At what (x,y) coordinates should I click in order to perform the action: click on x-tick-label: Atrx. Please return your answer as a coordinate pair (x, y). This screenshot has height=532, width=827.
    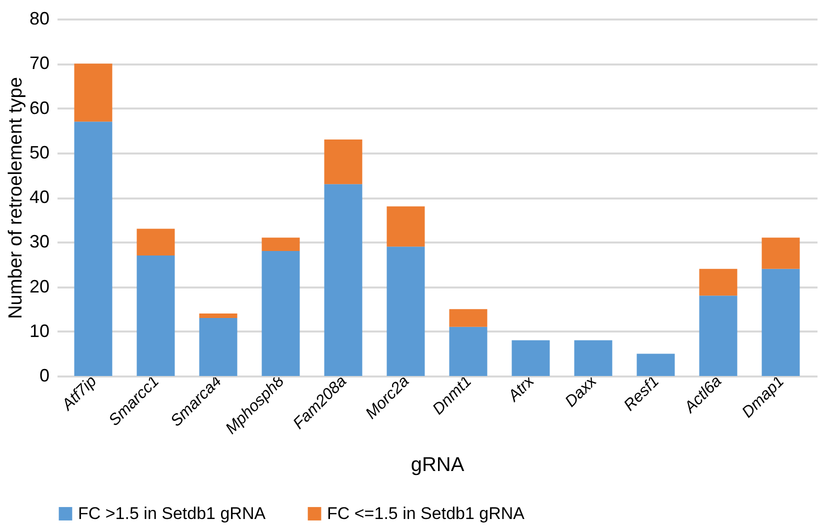
    Looking at the image, I should click on (521, 389).